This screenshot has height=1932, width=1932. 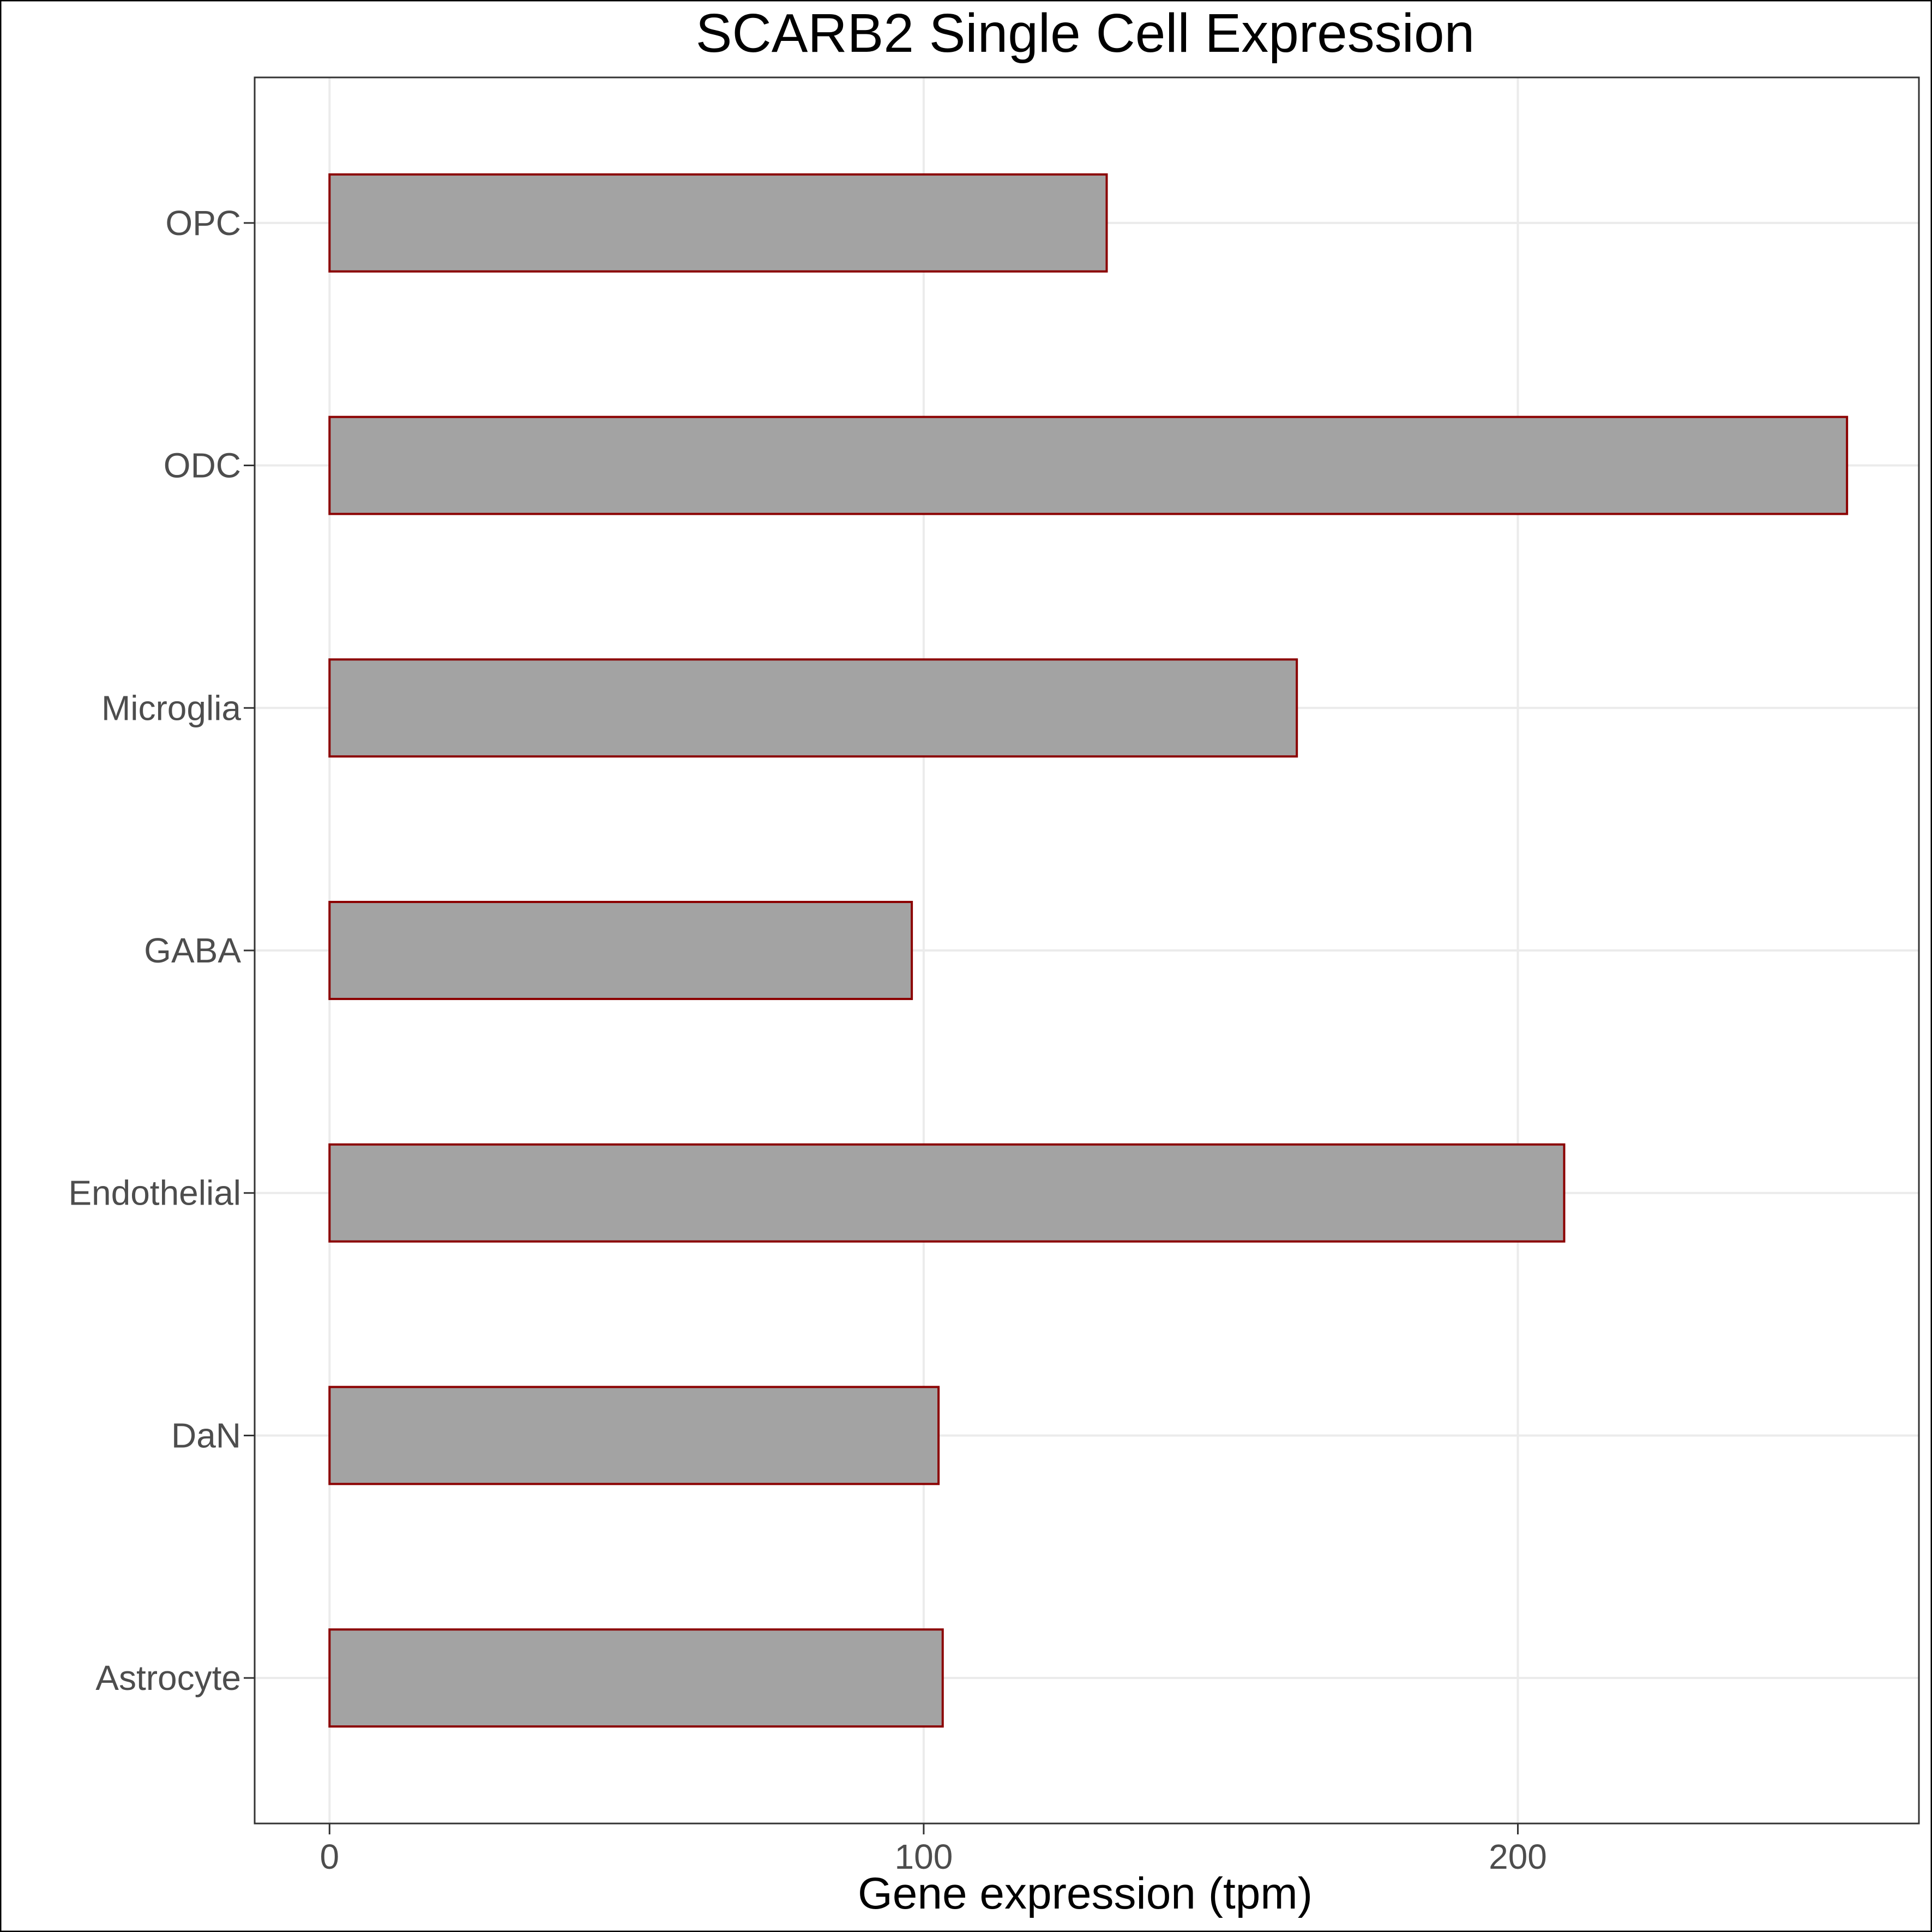 What do you see at coordinates (168, 1678) in the screenshot?
I see `y-tick-label: Astrocyte` at bounding box center [168, 1678].